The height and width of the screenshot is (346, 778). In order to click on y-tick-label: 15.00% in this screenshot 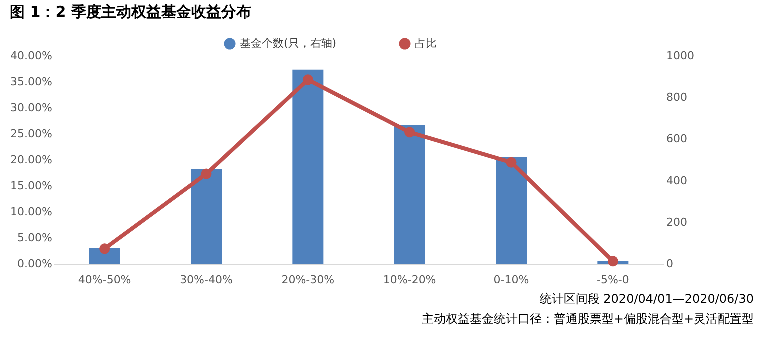, I will do `click(31, 186)`.